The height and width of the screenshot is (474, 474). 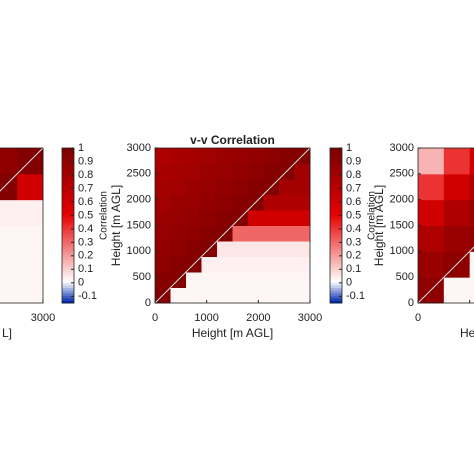 What do you see at coordinates (353, 242) in the screenshot?
I see `colorbar-tick-label: 0.3` at bounding box center [353, 242].